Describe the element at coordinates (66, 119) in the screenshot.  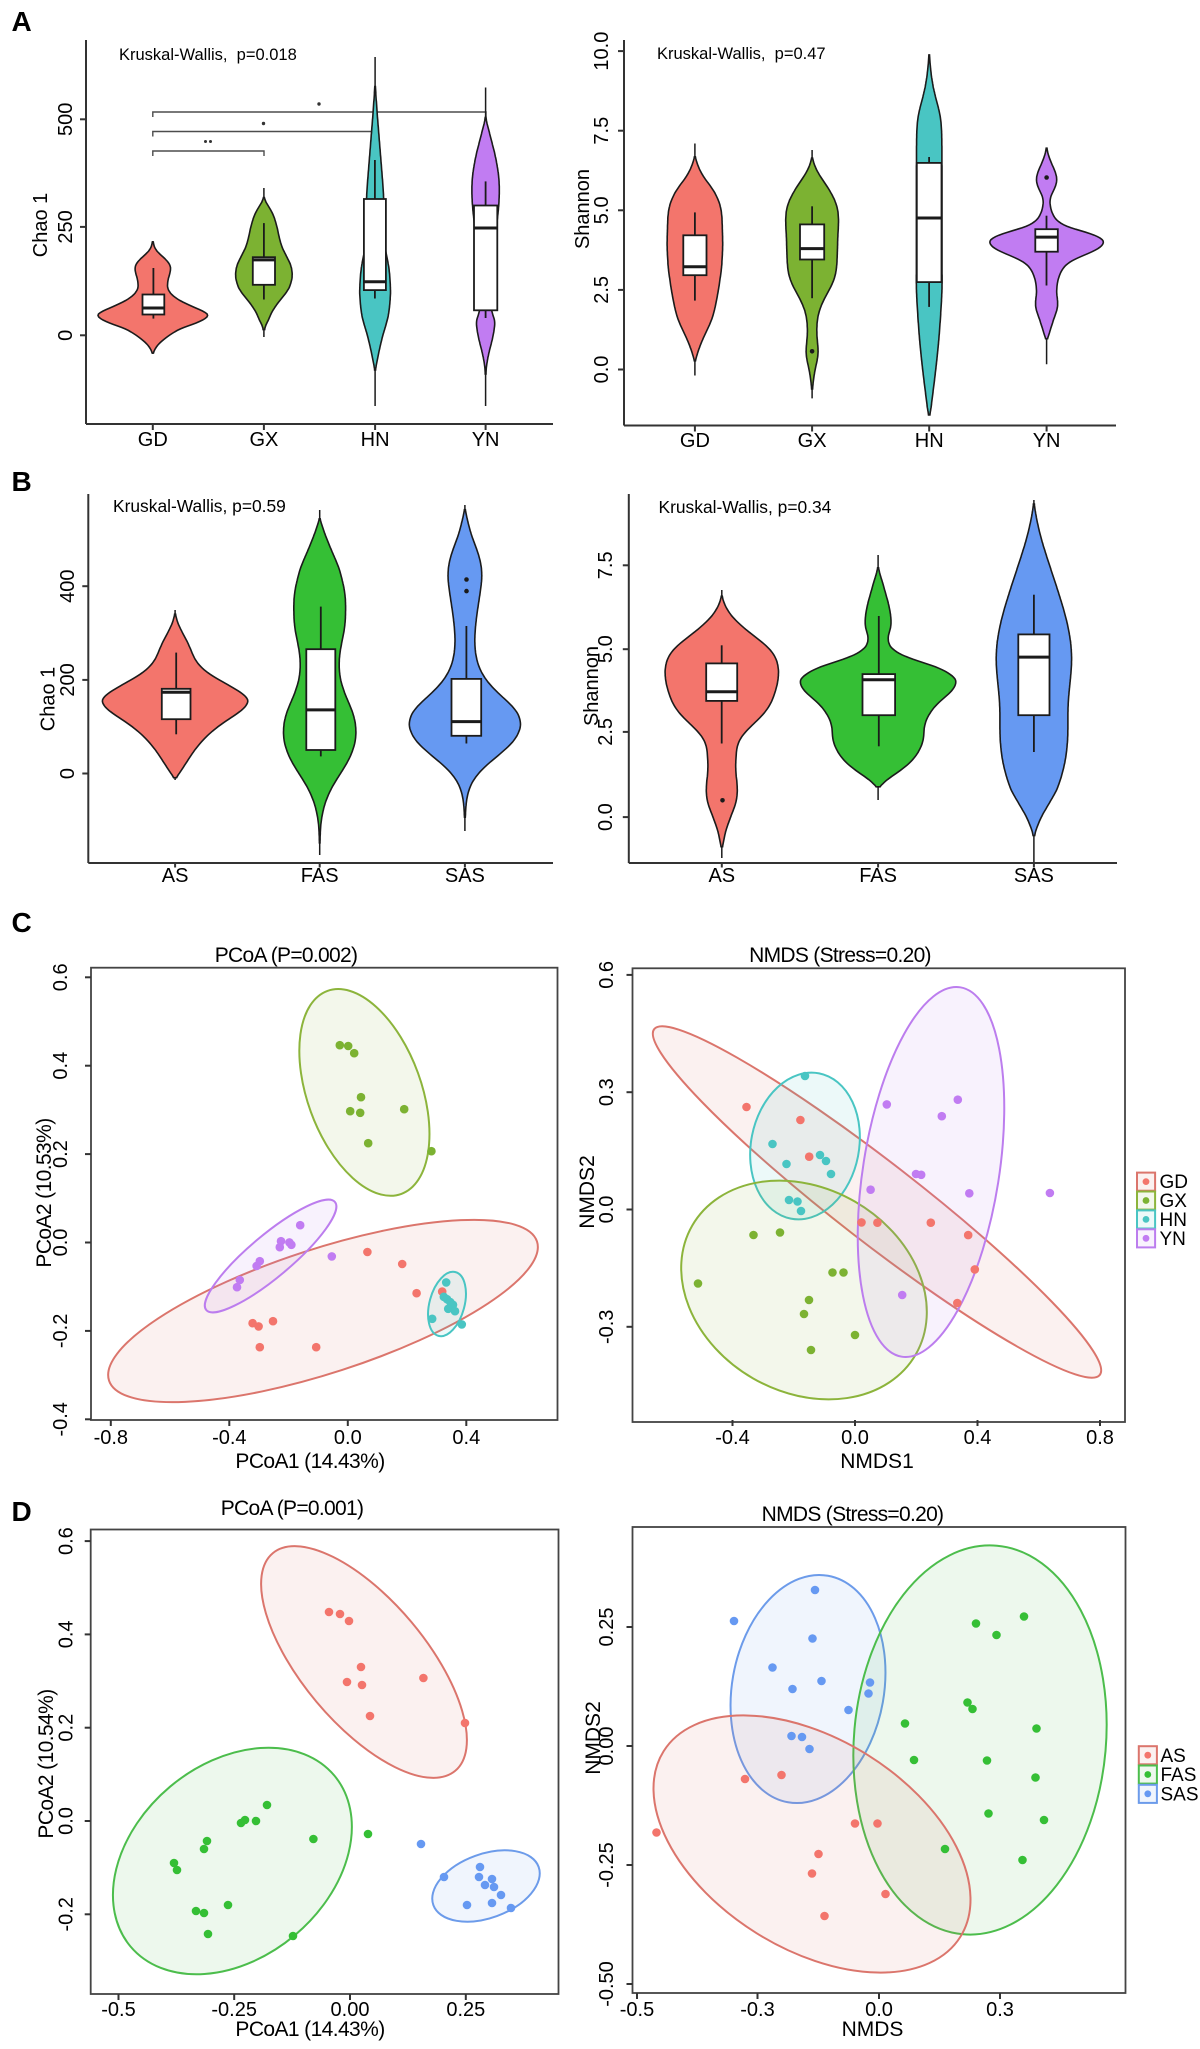
I see `svg-text: 500` at that location.